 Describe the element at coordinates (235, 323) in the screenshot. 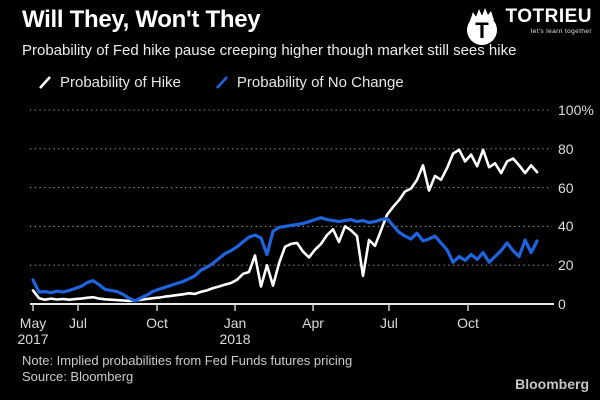

I see `x-axis-label: Jan` at that location.